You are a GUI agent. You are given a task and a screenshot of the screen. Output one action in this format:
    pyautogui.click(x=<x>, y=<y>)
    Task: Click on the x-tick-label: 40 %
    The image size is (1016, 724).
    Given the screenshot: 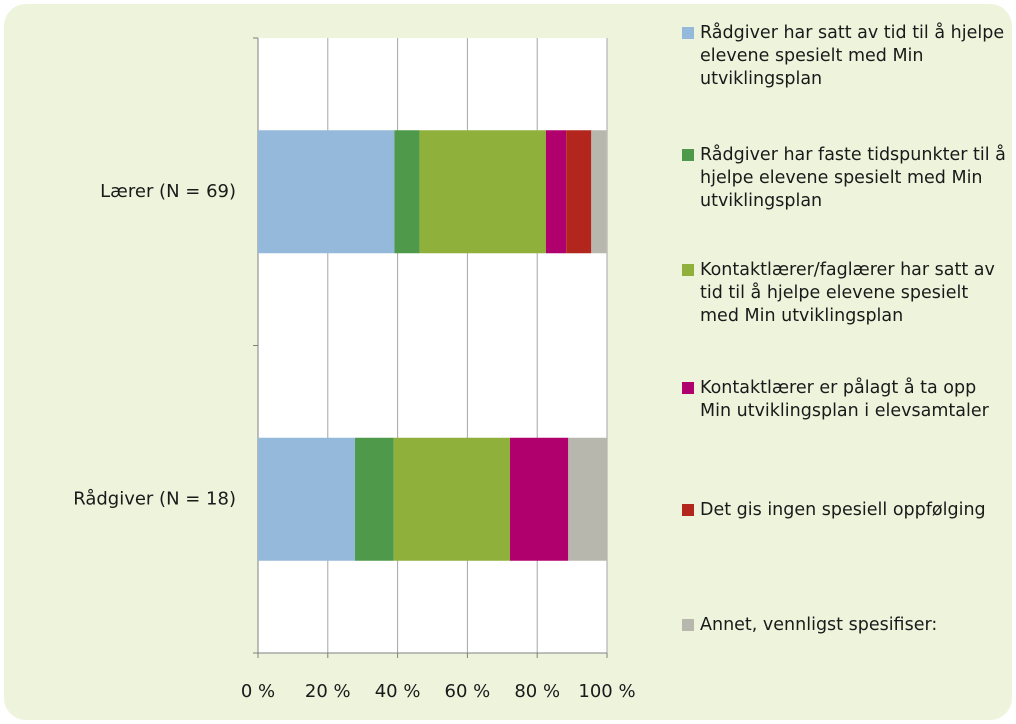 What is the action you would take?
    pyautogui.click(x=398, y=691)
    